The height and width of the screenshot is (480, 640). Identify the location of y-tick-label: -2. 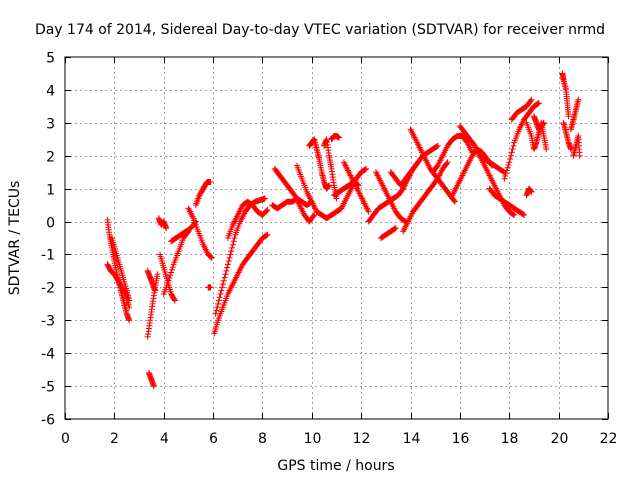
(48, 289).